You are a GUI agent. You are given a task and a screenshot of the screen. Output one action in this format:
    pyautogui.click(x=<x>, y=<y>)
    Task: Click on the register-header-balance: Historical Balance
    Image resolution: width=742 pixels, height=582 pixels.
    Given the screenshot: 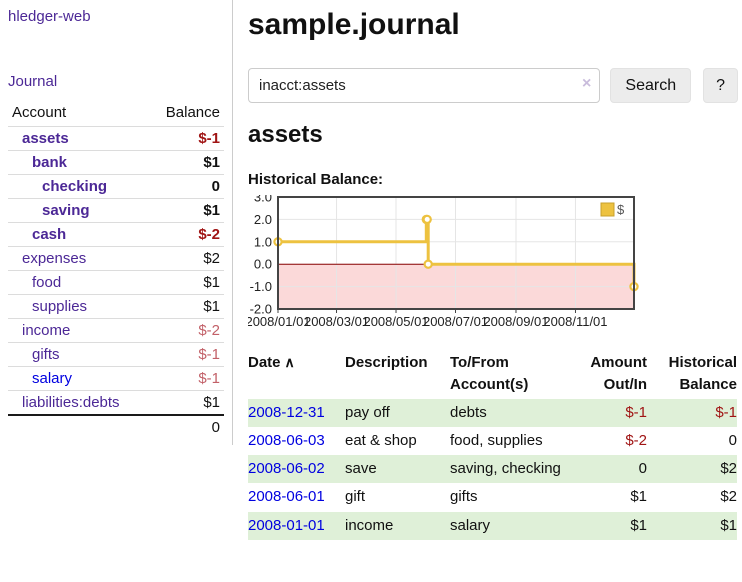 What is the action you would take?
    pyautogui.click(x=702, y=373)
    